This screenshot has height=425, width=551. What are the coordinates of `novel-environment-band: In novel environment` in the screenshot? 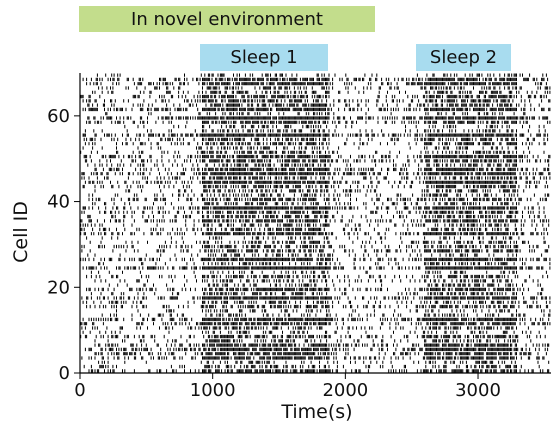 It's located at (227, 19).